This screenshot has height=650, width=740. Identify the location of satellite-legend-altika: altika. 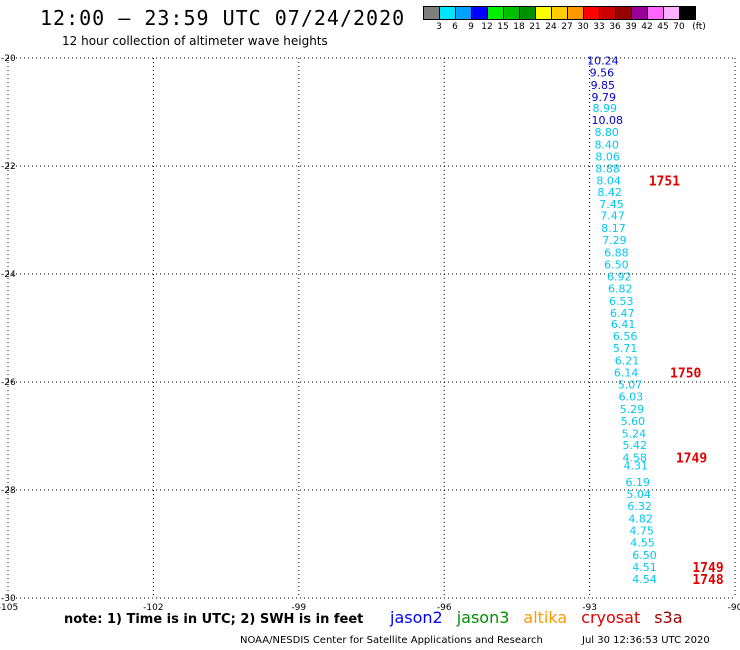
(545, 617).